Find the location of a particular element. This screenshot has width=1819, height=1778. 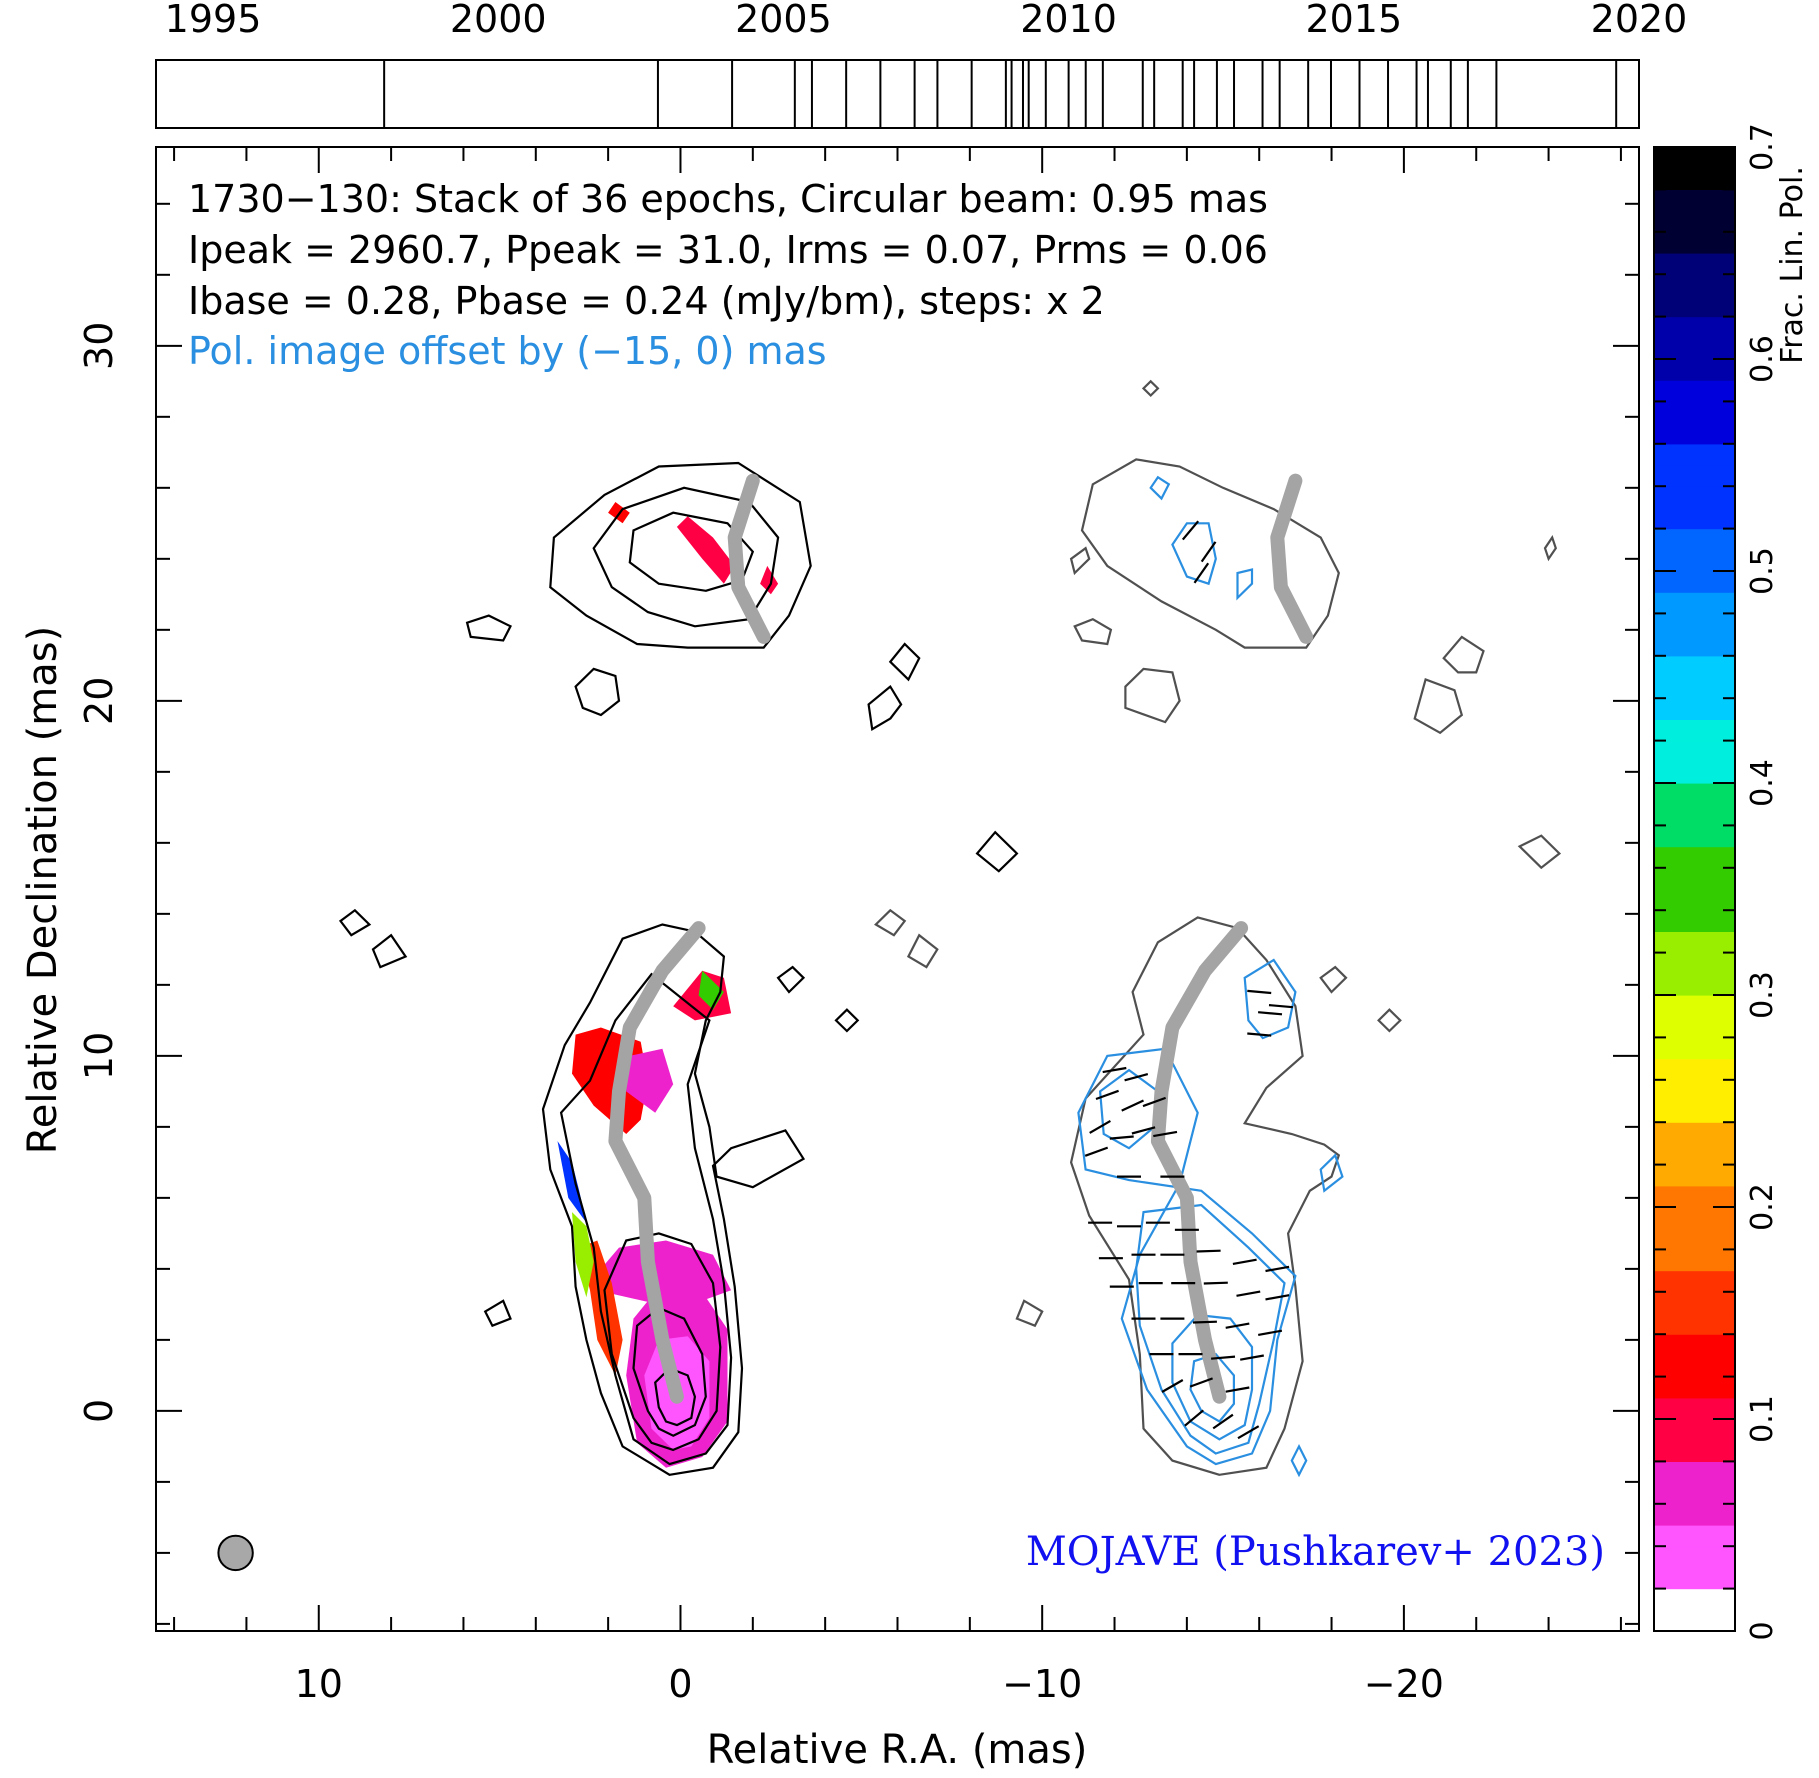

colorbar-tick-labels: 0 0.1 0.2 0.3 0.4 0.5 0.6 0.7 is located at coordinates (1762, 881).